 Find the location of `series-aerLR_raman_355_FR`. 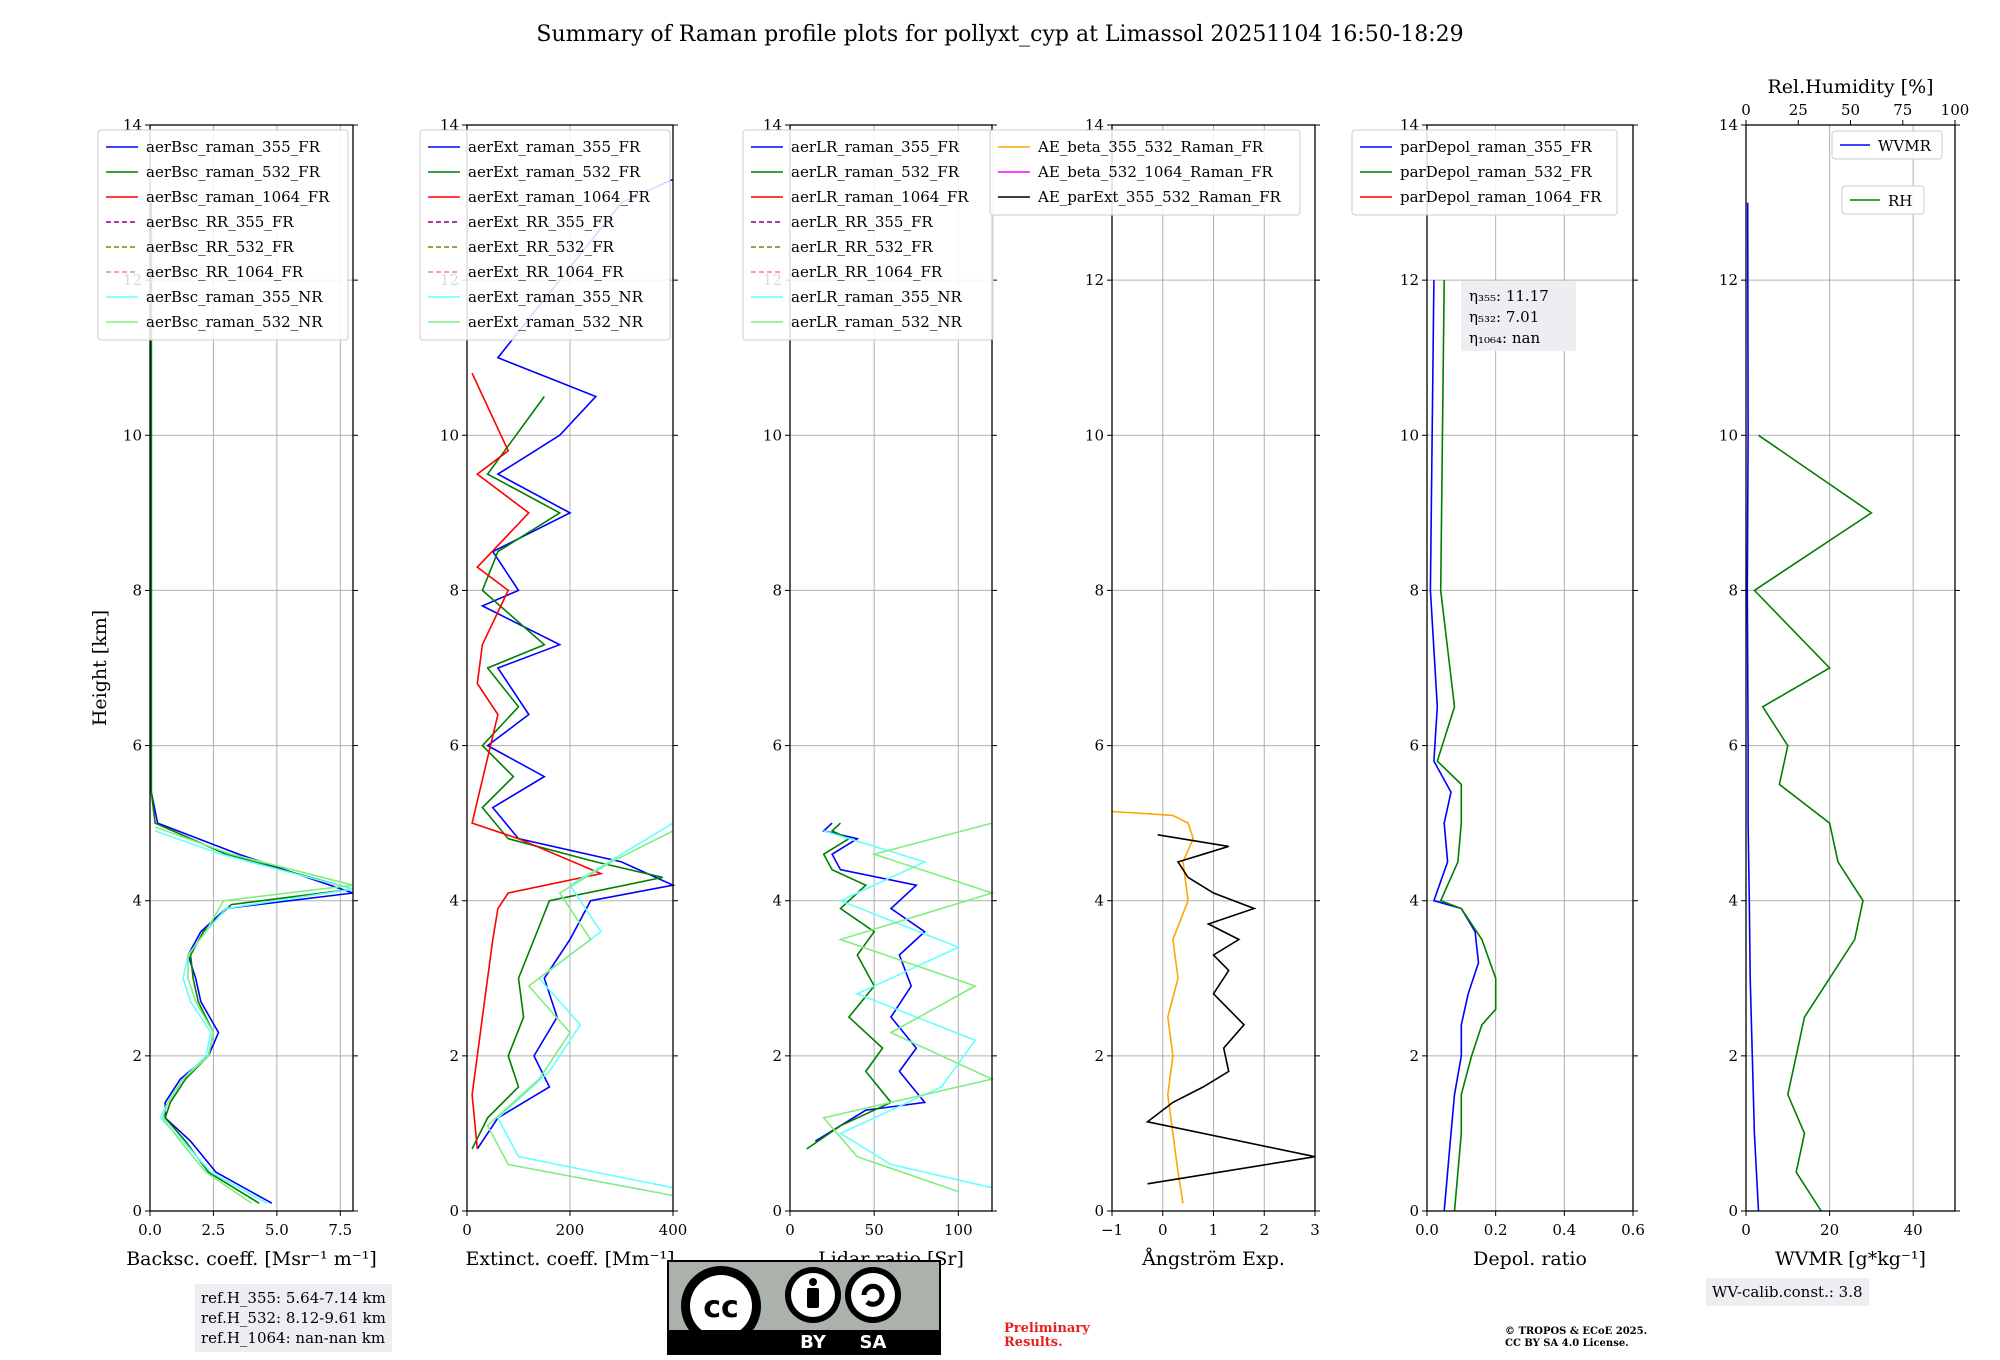

series-aerLR_raman_355_FR is located at coordinates (870, 982).